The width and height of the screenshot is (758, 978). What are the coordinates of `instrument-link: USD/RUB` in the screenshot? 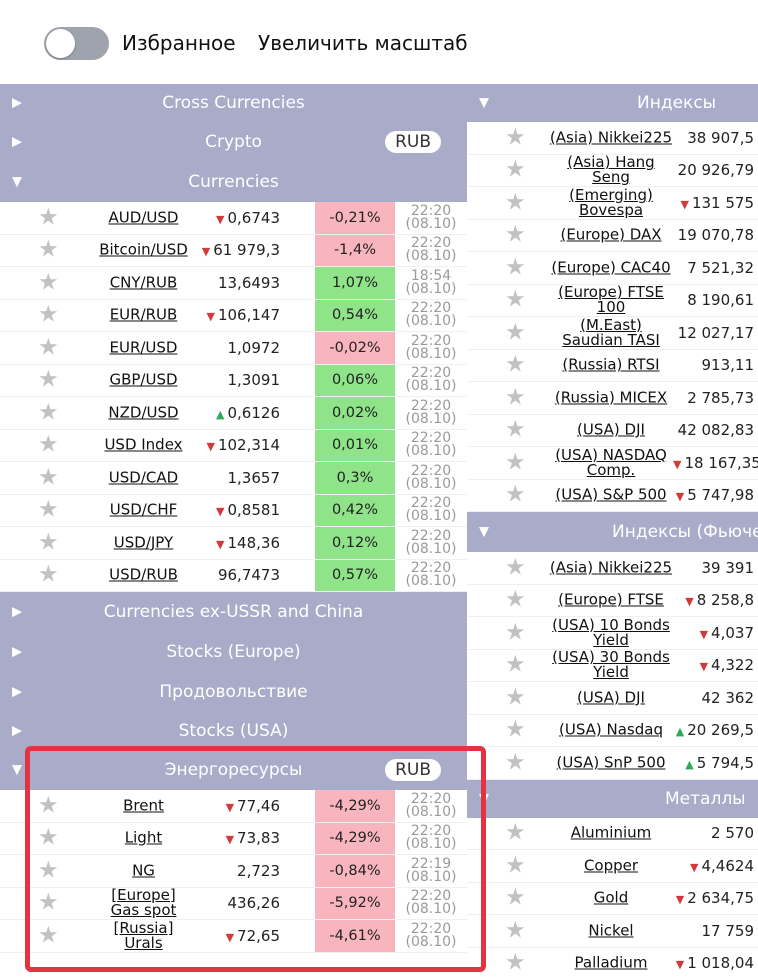 It's located at (143, 574).